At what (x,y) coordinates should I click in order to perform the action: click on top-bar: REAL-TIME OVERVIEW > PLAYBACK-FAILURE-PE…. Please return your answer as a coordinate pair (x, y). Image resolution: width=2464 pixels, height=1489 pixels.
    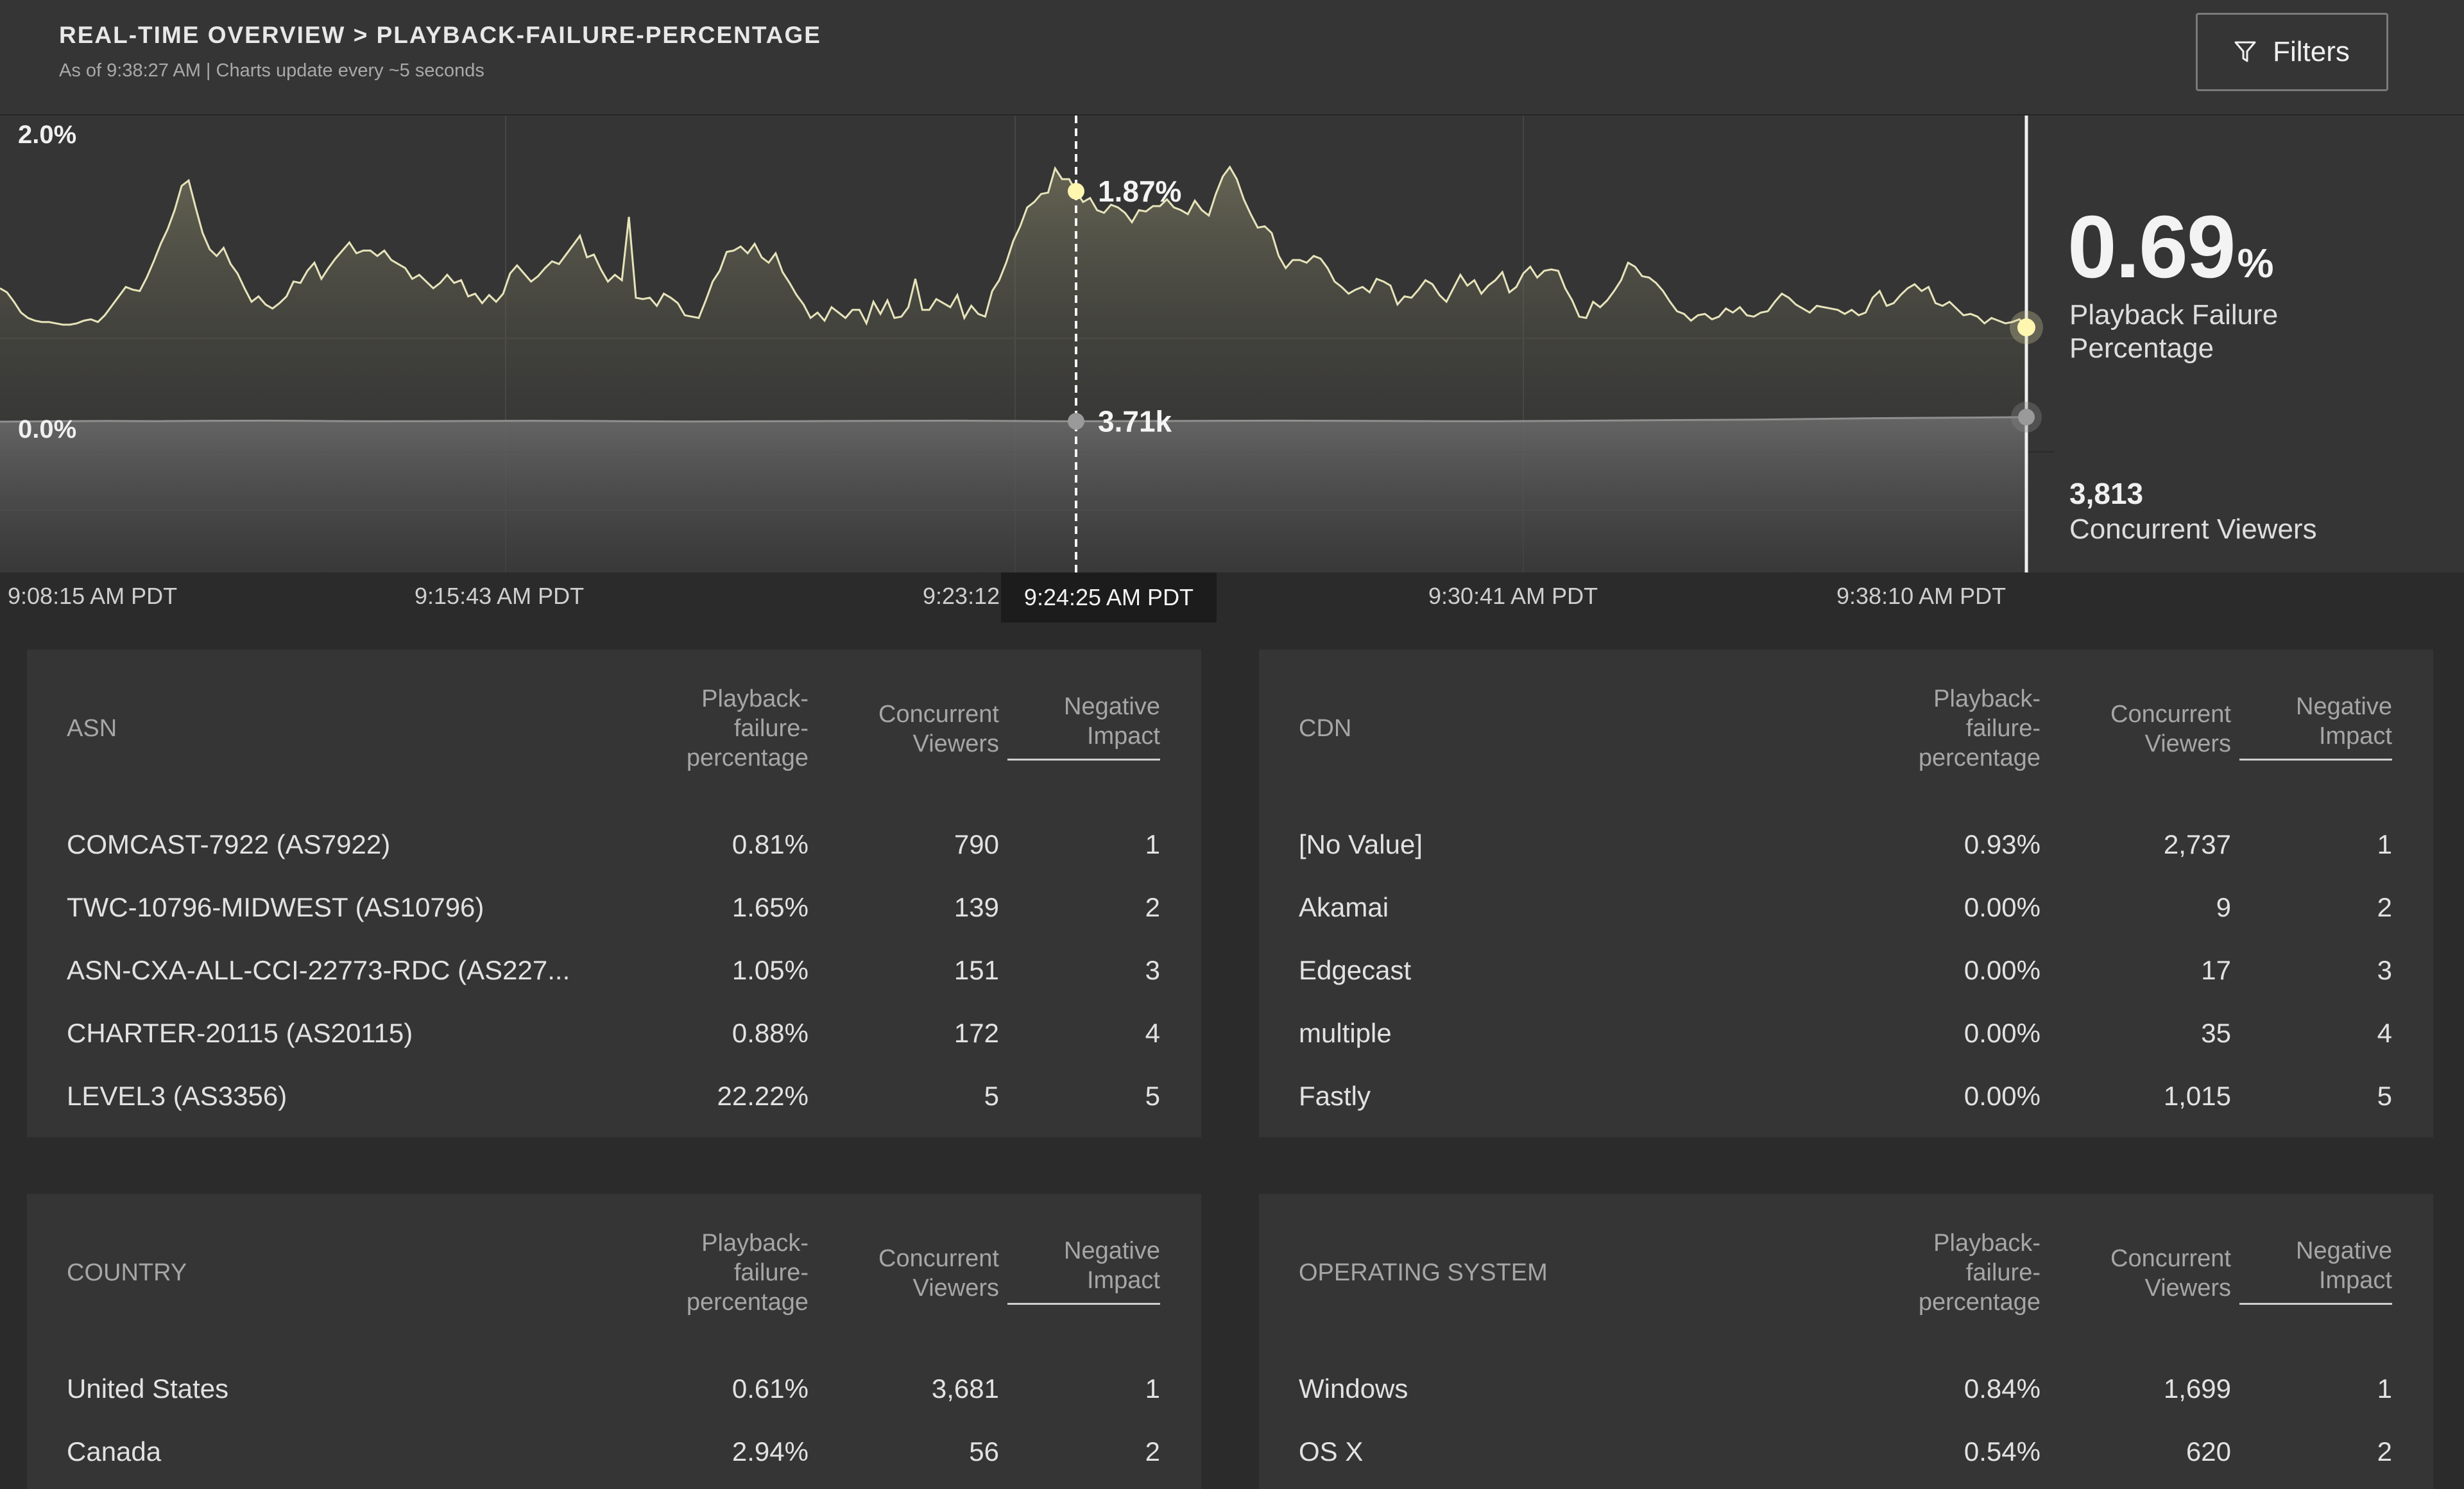
    Looking at the image, I should click on (1232, 58).